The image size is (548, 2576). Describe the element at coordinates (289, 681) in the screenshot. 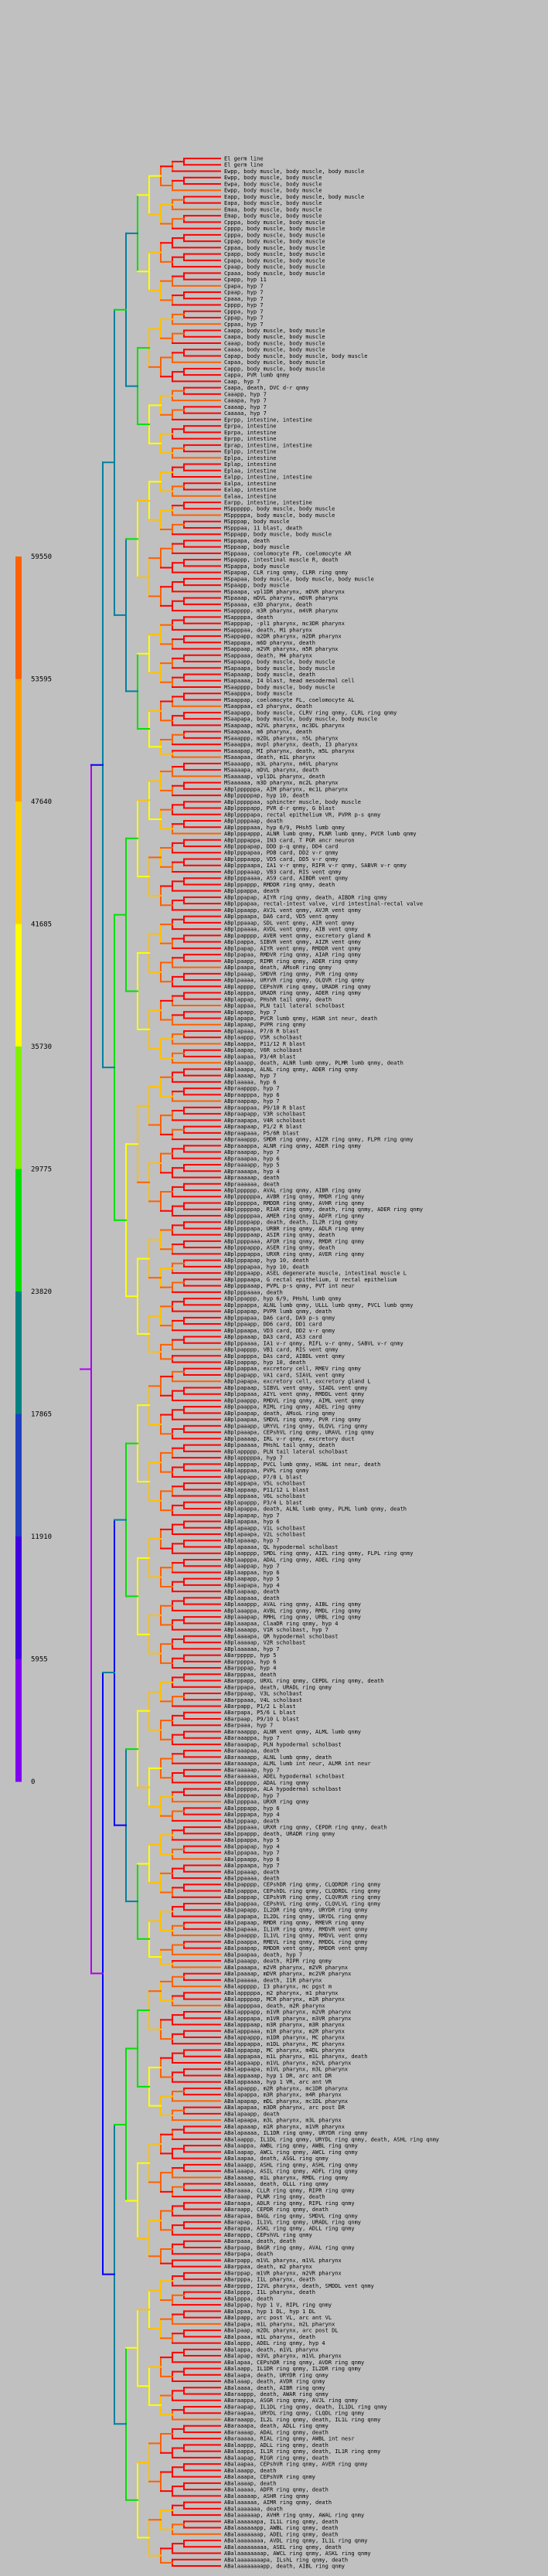

I see `leaf-label: MSapaaaa, I4 blast, head mesodermal cell` at that location.